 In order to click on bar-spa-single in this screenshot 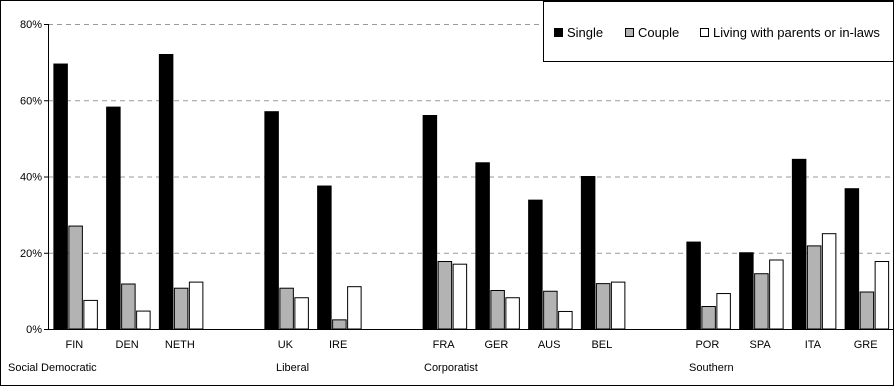, I will do `click(746, 291)`.